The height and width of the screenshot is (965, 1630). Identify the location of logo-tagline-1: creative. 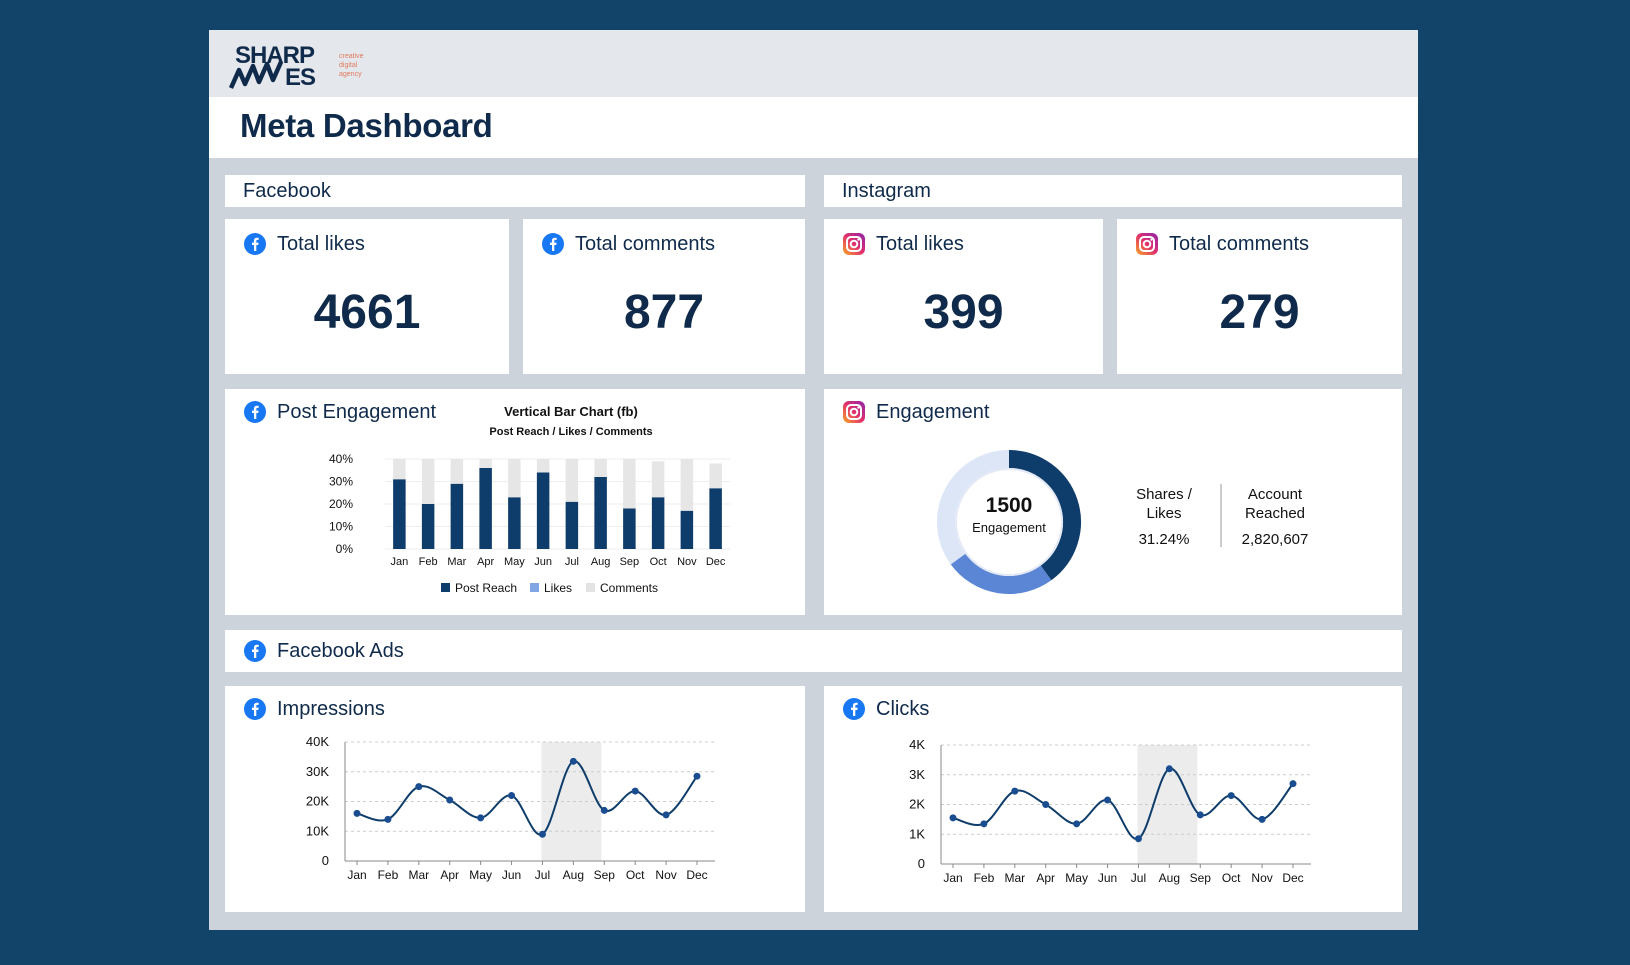
(351, 56).